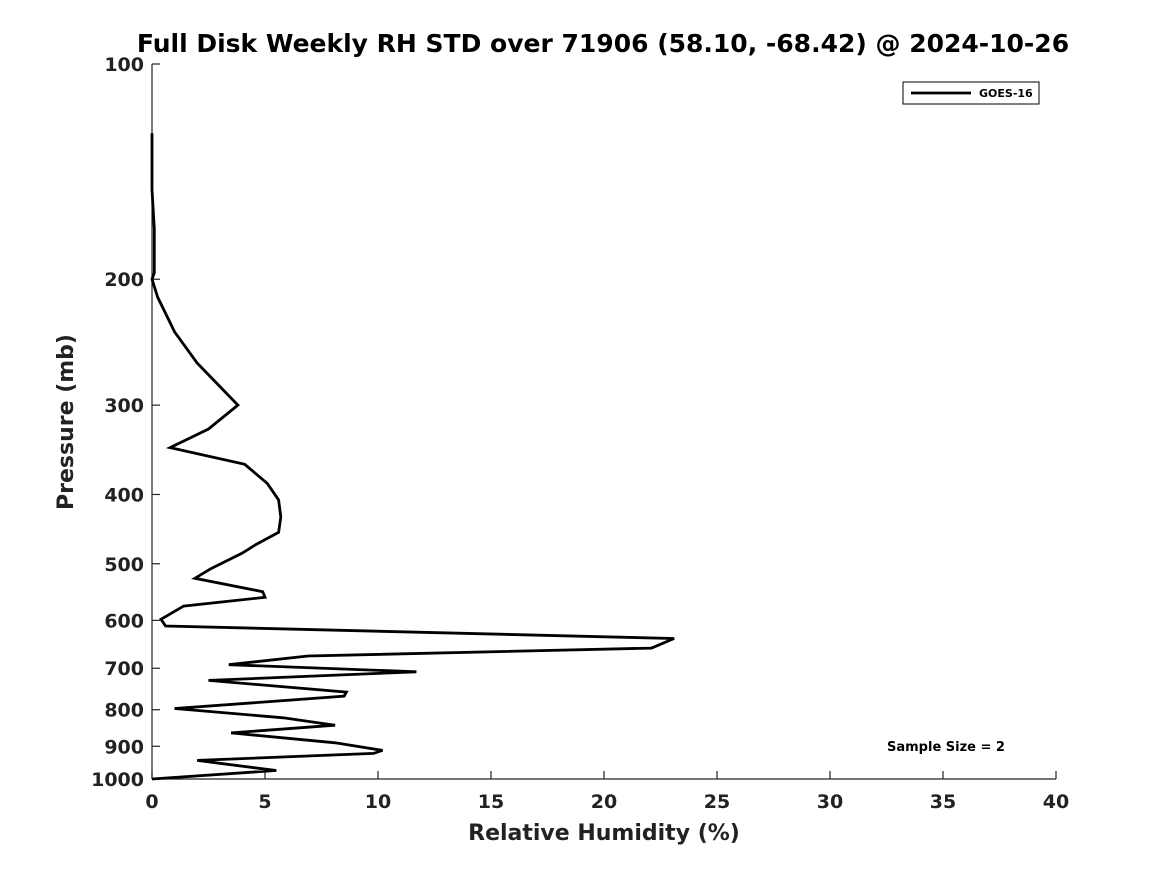  I want to click on y-axis-label: Pressure (mb), so click(66, 422).